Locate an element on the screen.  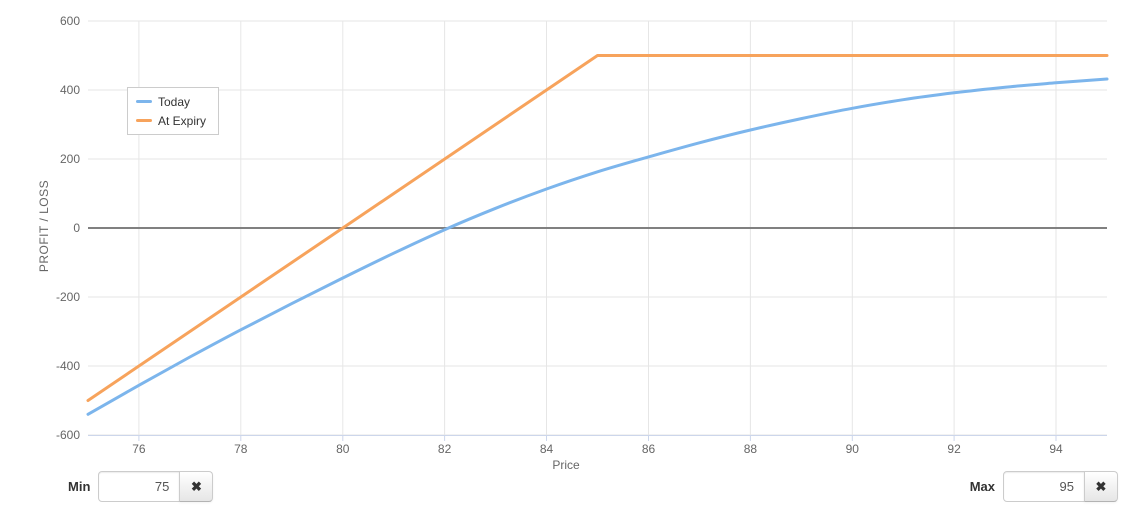
x-tick-label: 78 is located at coordinates (241, 449).